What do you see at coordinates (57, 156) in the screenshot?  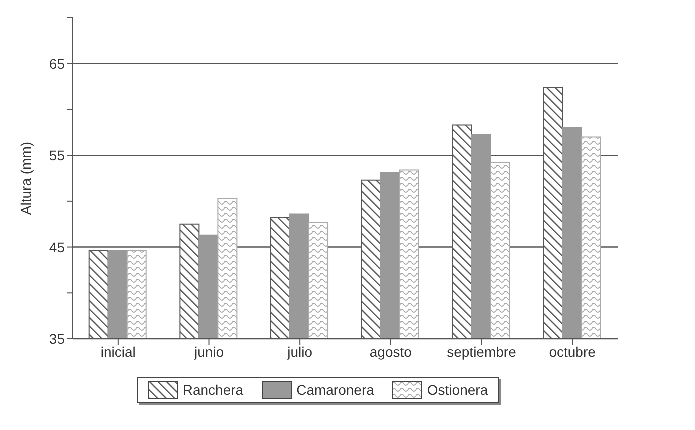 I see `y-tick-label: 55` at bounding box center [57, 156].